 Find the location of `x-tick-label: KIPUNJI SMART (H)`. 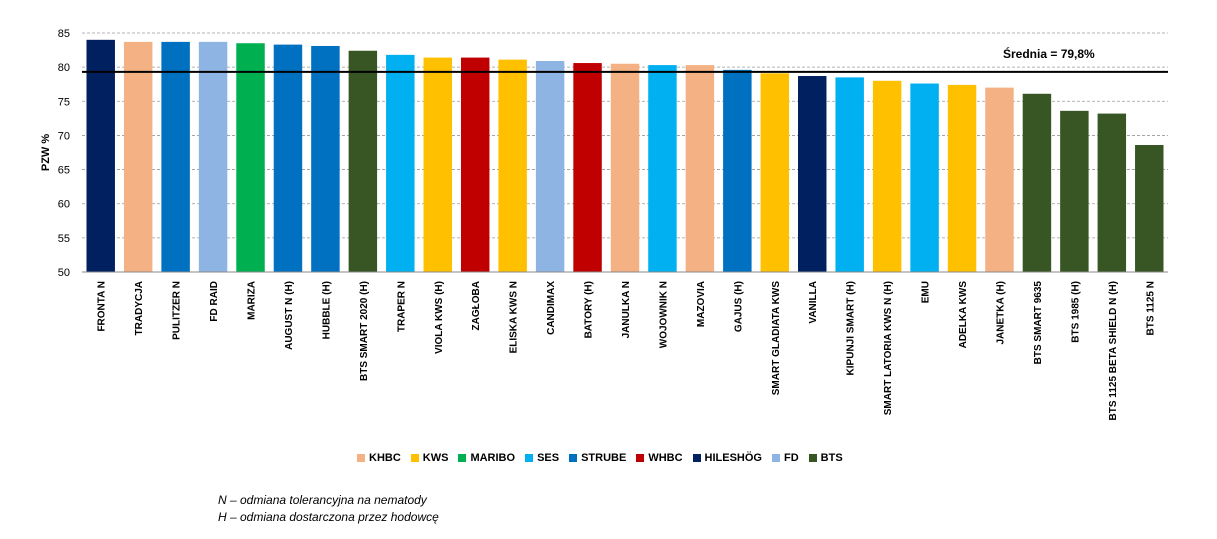

x-tick-label: KIPUNJI SMART (H) is located at coordinates (851, 328).